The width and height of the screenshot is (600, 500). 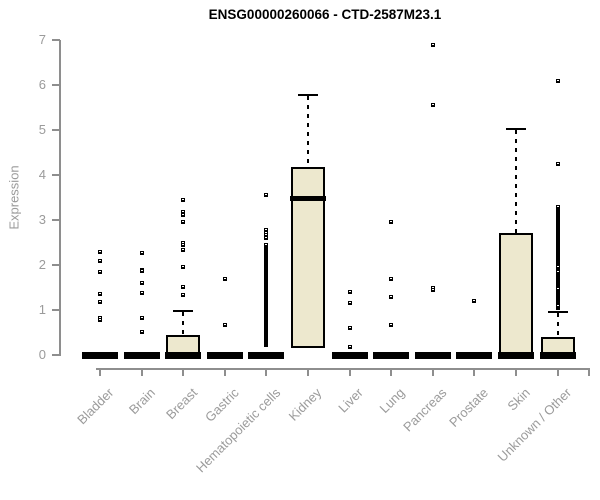 I want to click on y-tick-label: 3, so click(x=42, y=219).